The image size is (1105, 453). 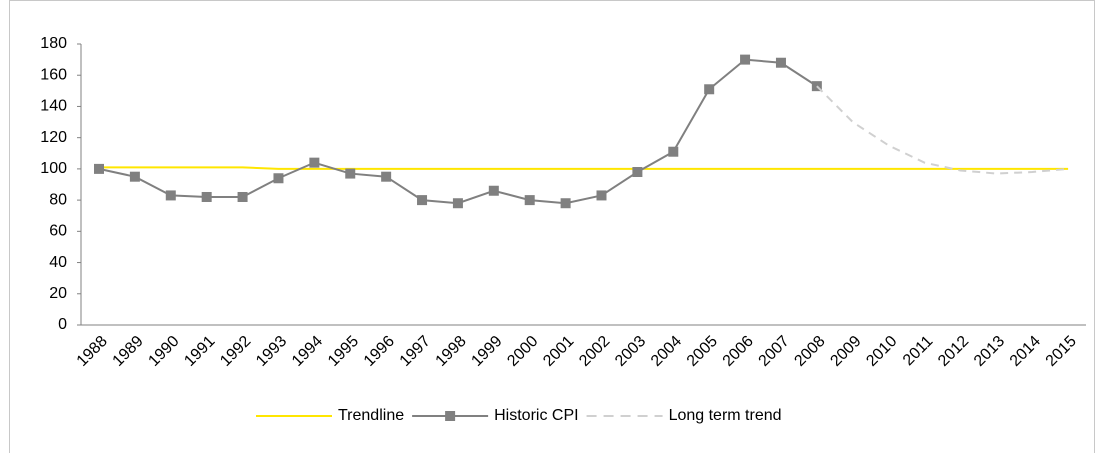 I want to click on y-tick-label: 0, so click(x=62, y=324).